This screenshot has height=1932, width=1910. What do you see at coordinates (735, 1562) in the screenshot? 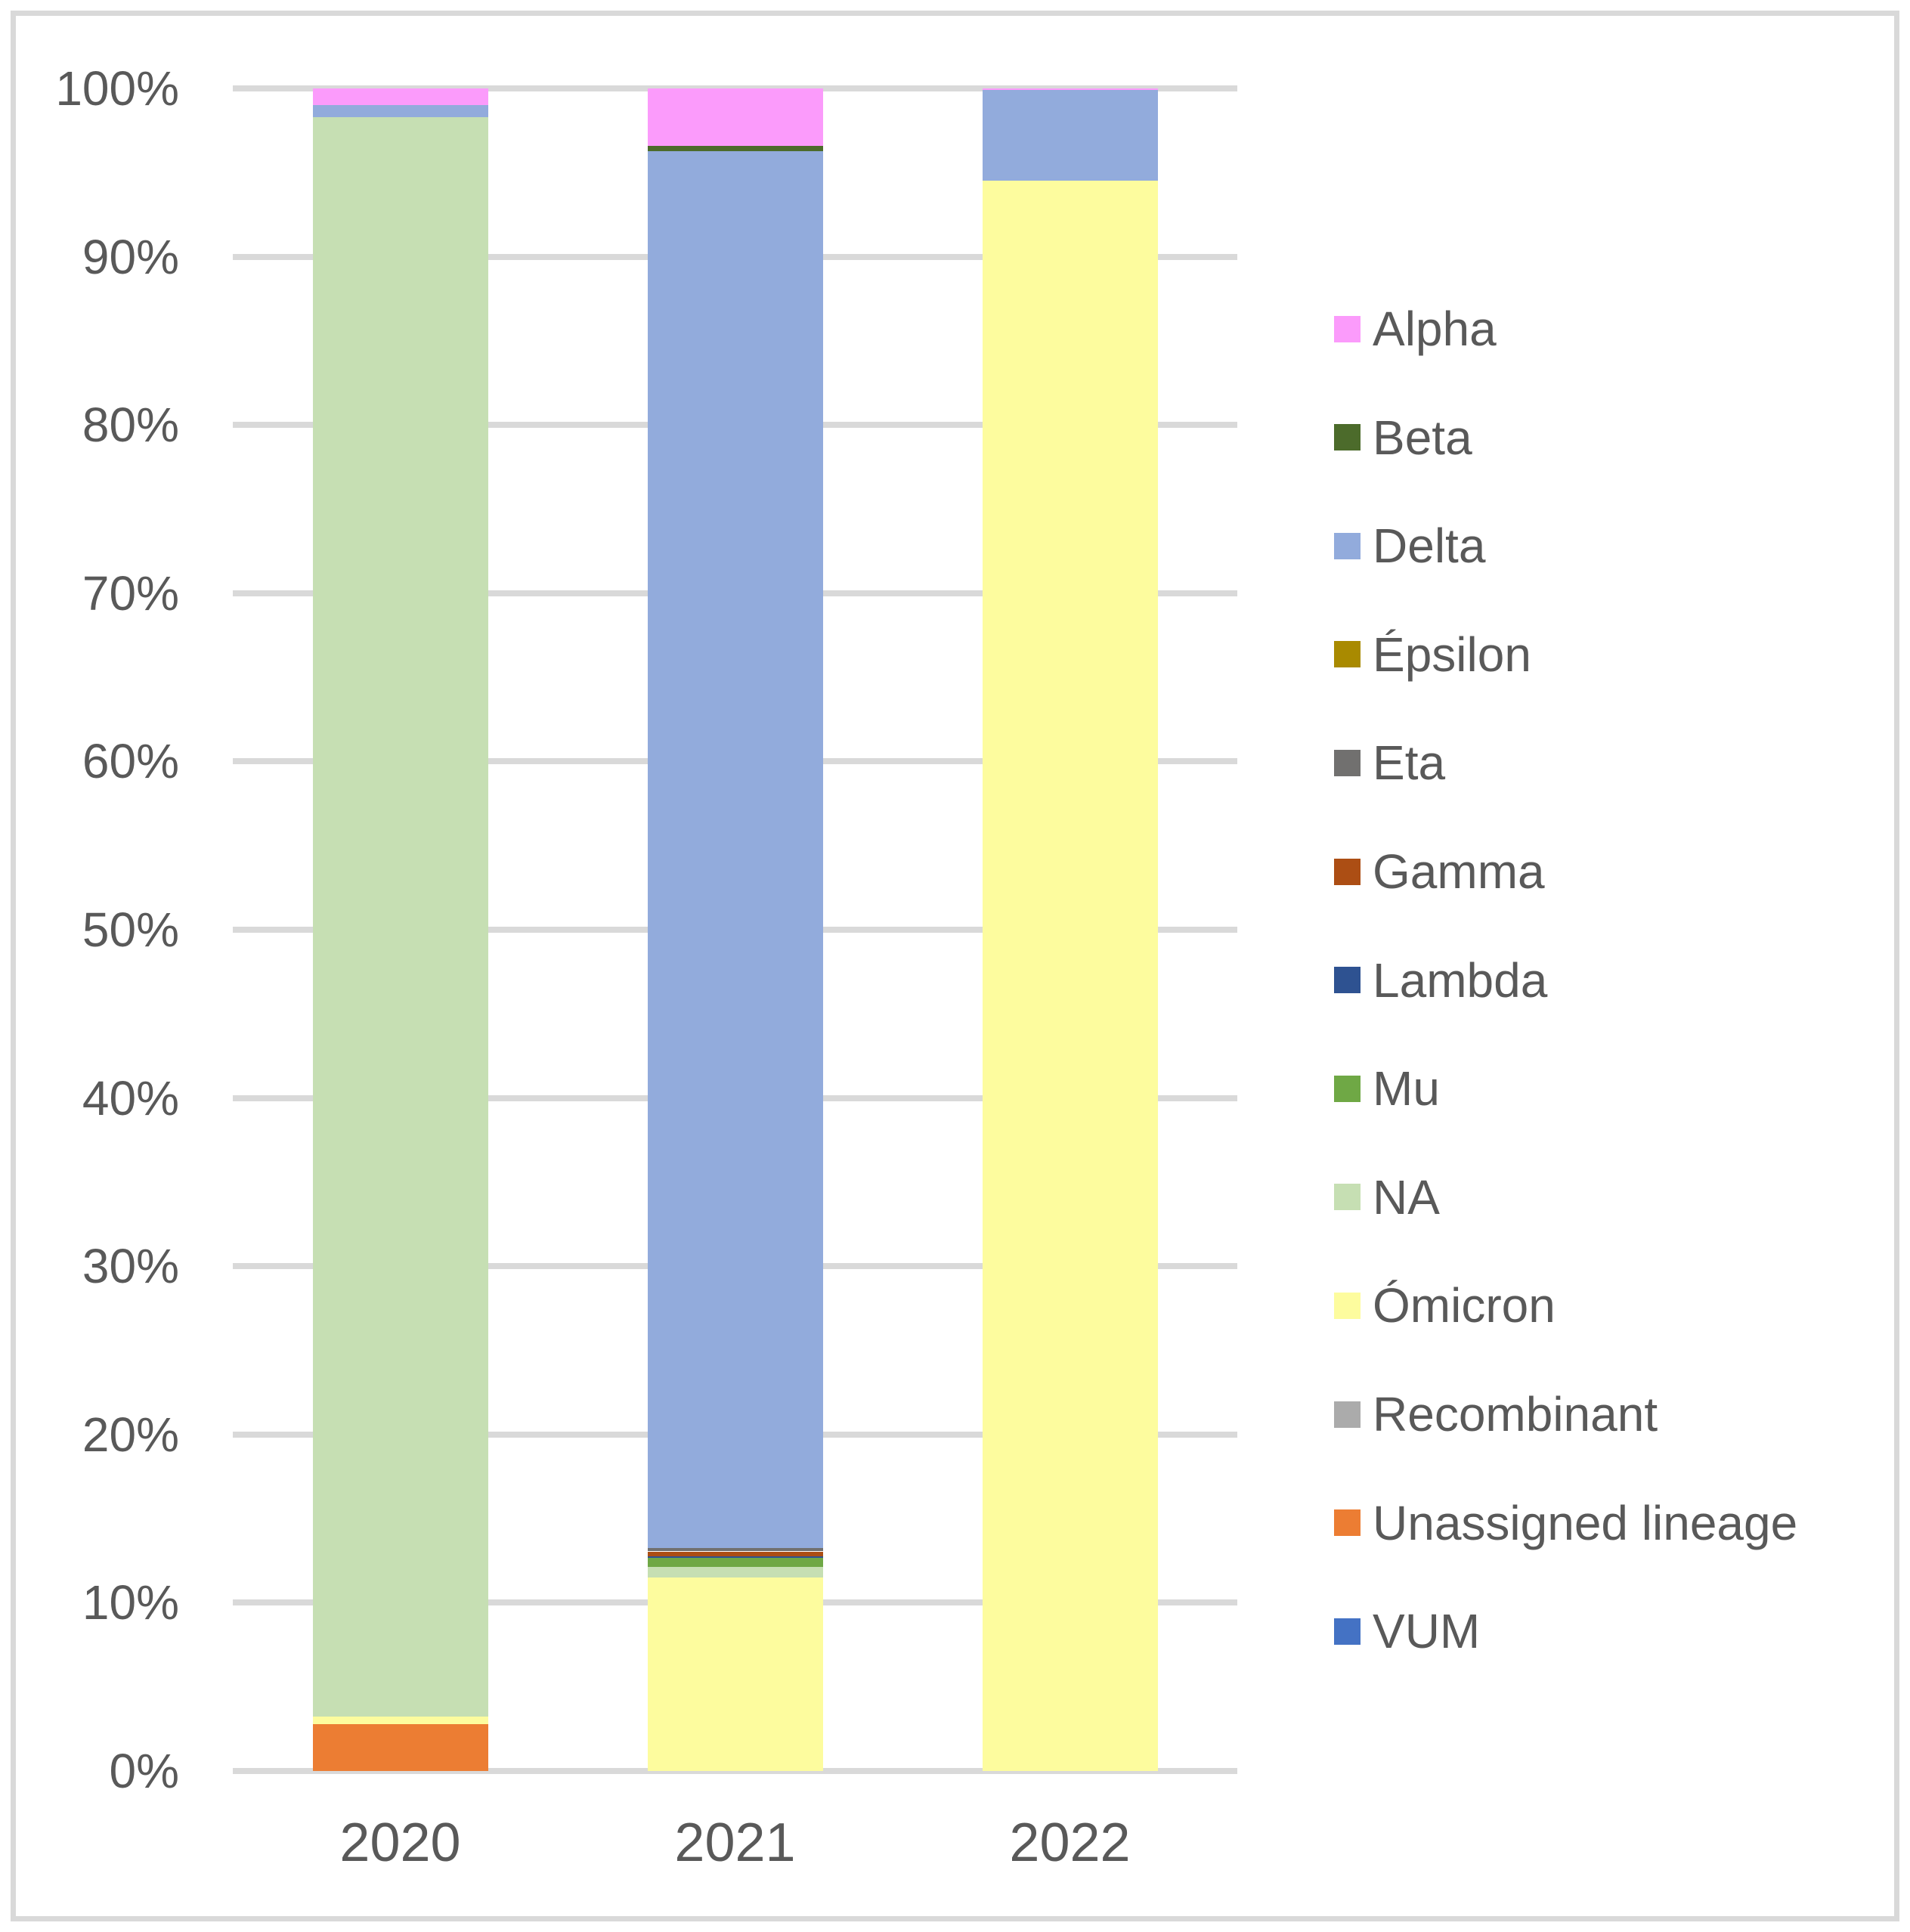
I see `bar-2021-segment-mu` at bounding box center [735, 1562].